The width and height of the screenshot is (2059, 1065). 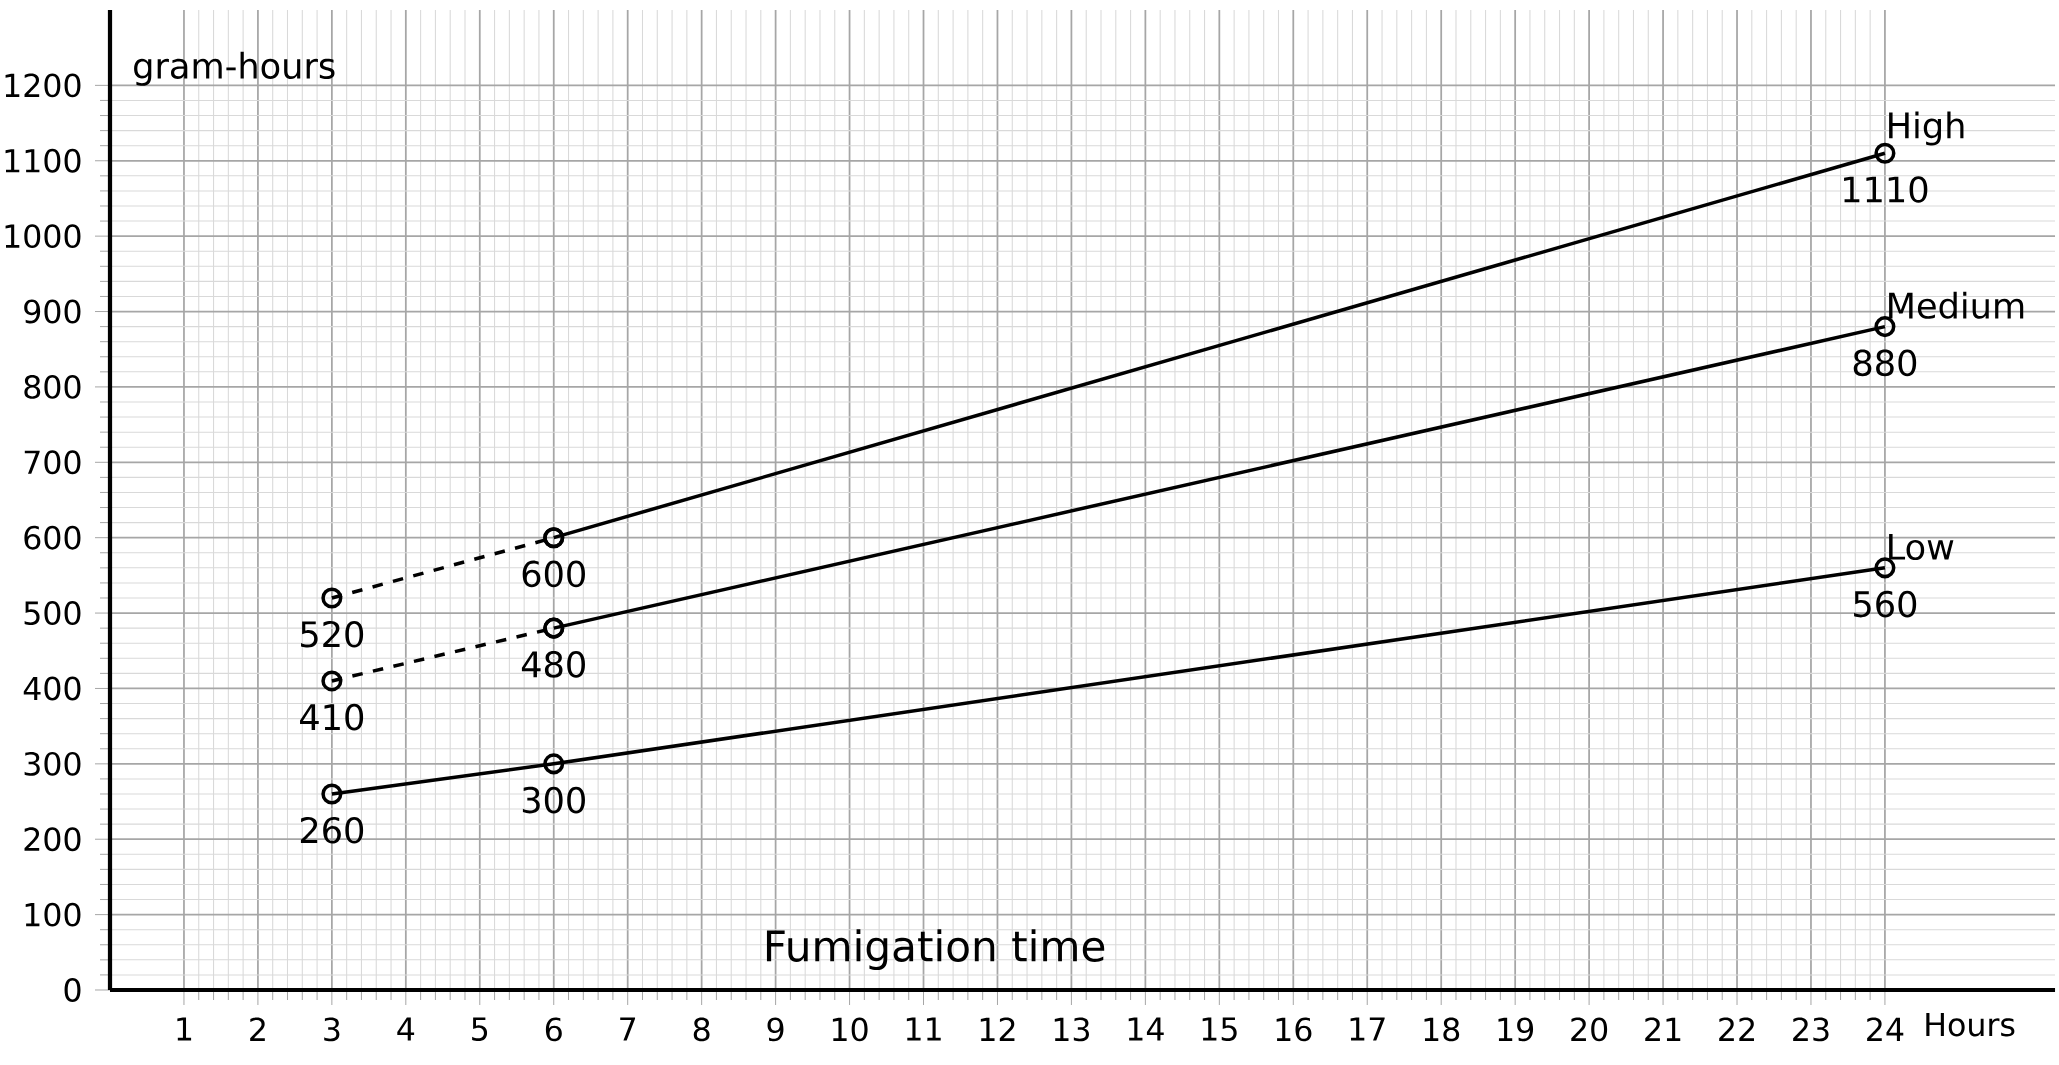 What do you see at coordinates (1811, 1029) in the screenshot?
I see `x-tick-label: 23` at bounding box center [1811, 1029].